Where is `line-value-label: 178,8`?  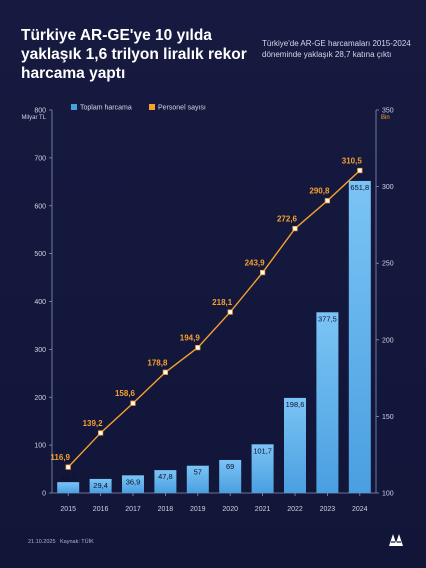
line-value-label: 178,8 is located at coordinates (157, 362).